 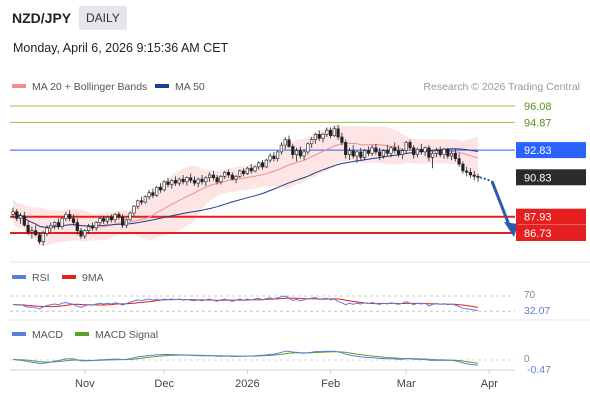 What do you see at coordinates (538, 123) in the screenshot?
I see `level-label-94.87: 94.87` at bounding box center [538, 123].